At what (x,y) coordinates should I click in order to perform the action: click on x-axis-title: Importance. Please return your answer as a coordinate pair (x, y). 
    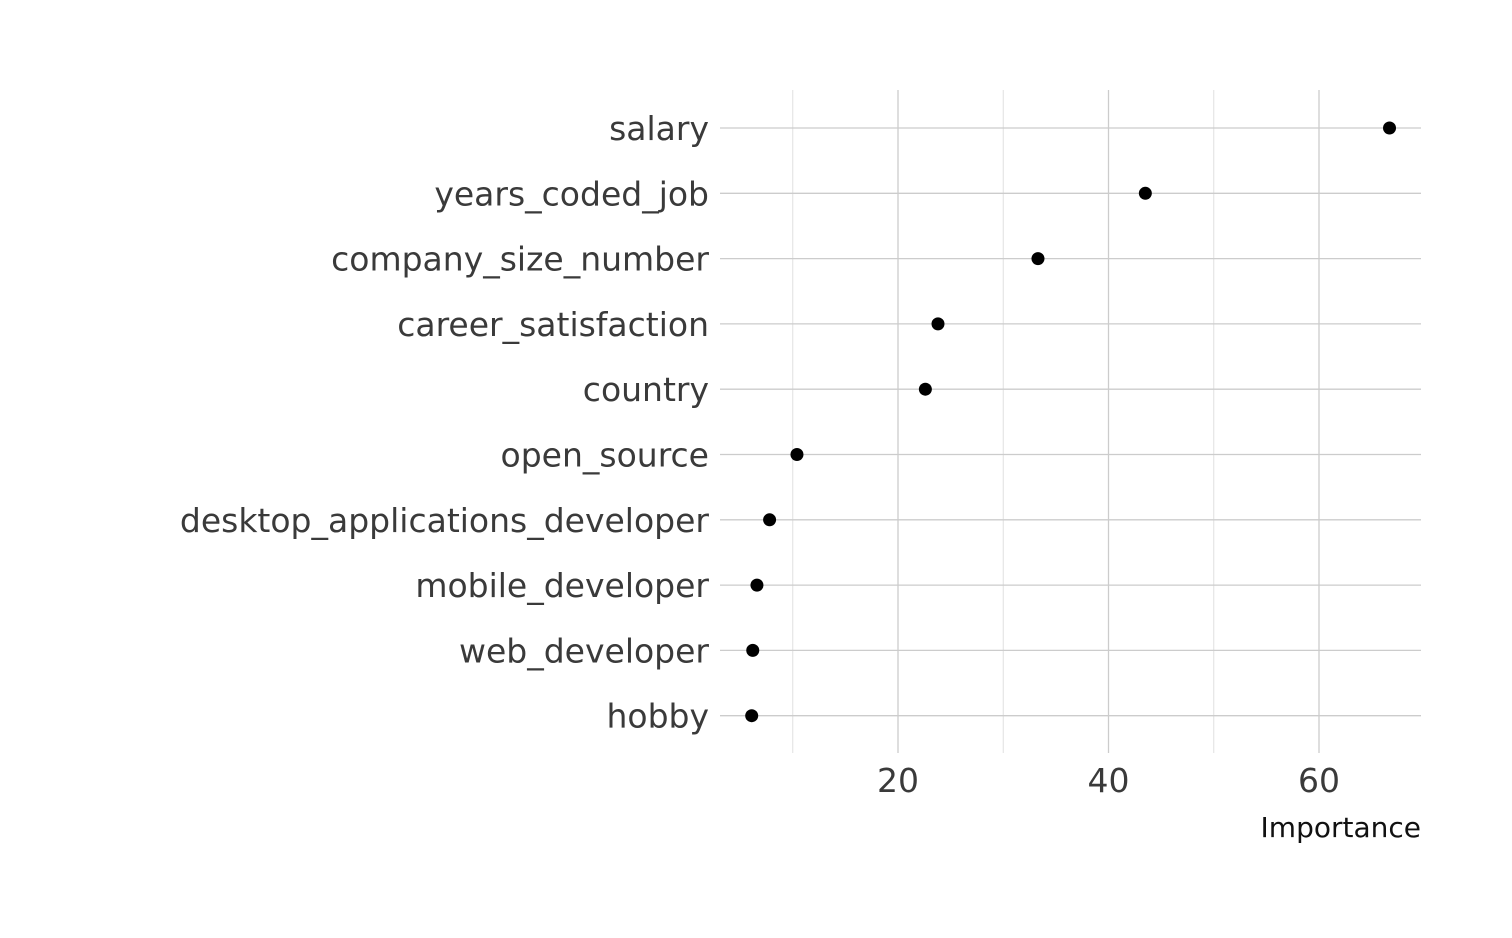
    Looking at the image, I should click on (1341, 827).